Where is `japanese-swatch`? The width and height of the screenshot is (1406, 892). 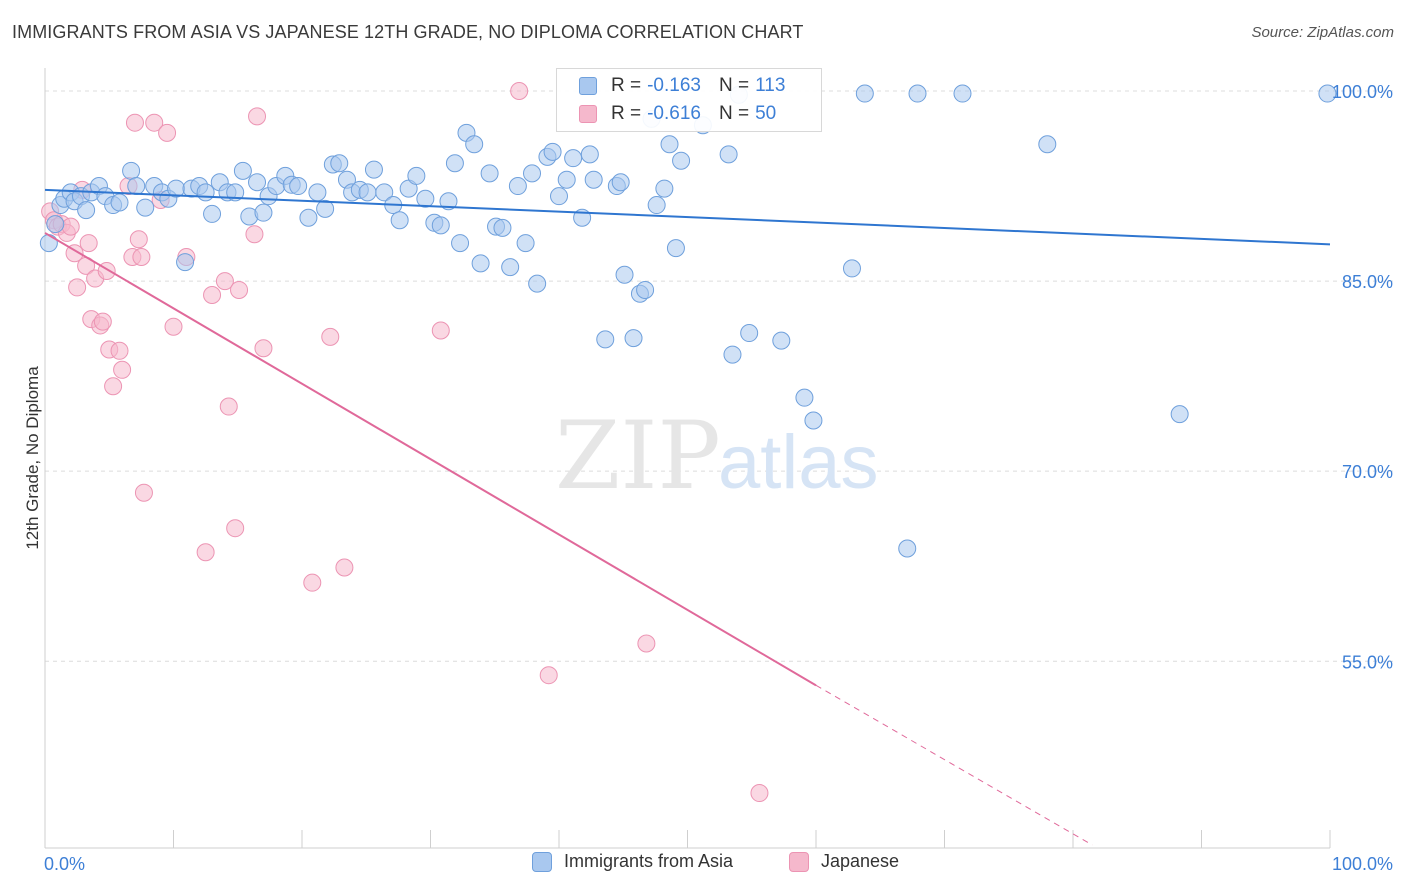 japanese-swatch is located at coordinates (588, 114).